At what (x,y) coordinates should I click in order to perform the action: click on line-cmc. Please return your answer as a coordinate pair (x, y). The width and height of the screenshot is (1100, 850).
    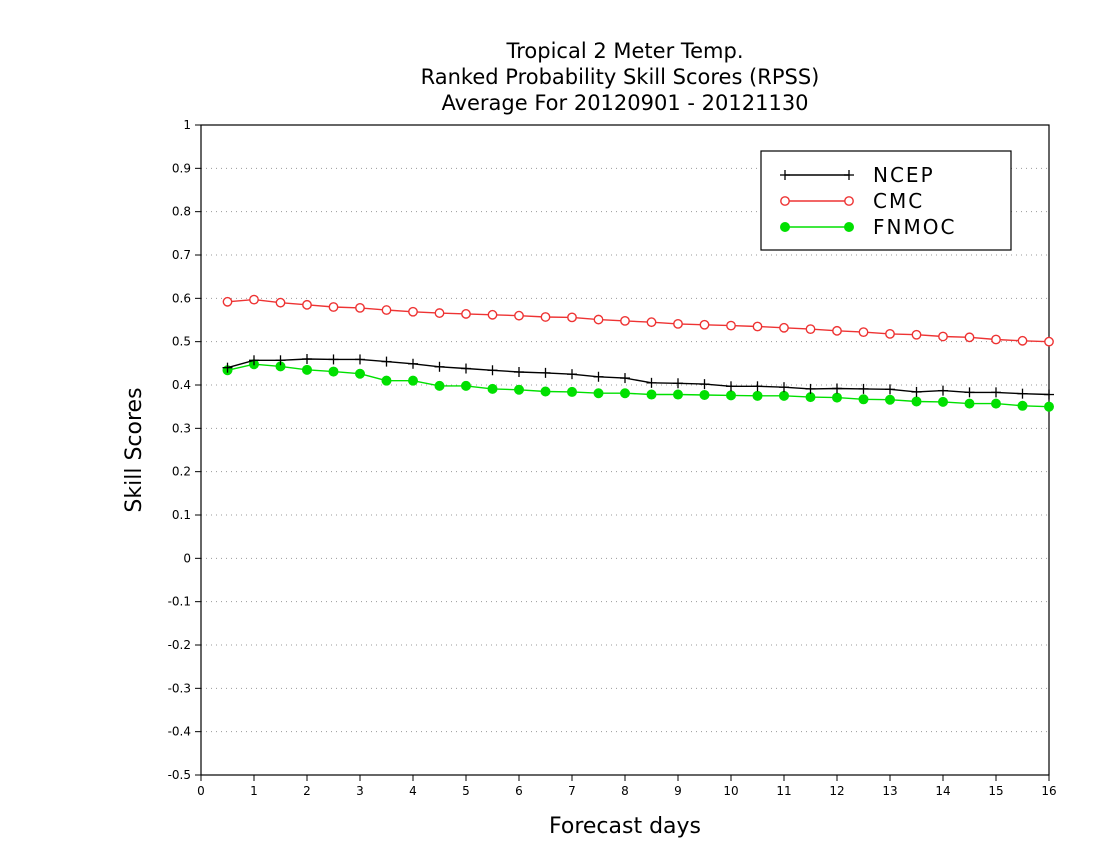
    Looking at the image, I should click on (638, 320).